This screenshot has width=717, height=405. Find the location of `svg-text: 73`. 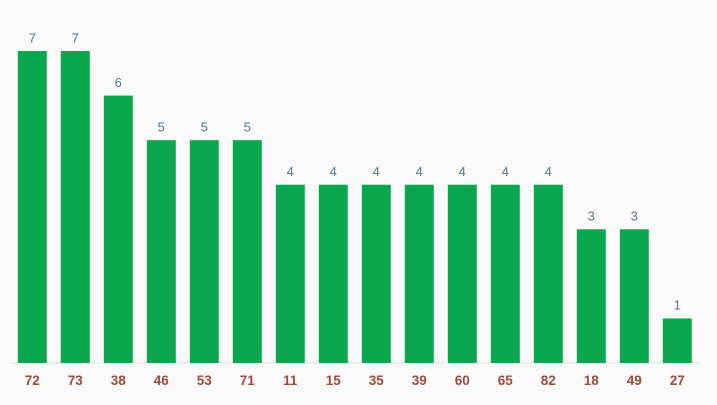

svg-text: 73 is located at coordinates (76, 380).